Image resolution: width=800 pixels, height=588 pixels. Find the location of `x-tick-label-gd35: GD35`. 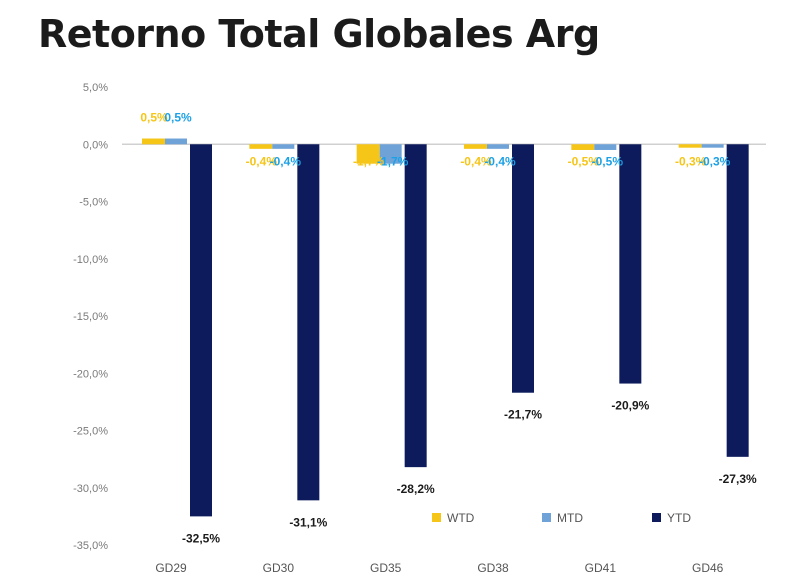

x-tick-label-gd35: GD35 is located at coordinates (386, 568).